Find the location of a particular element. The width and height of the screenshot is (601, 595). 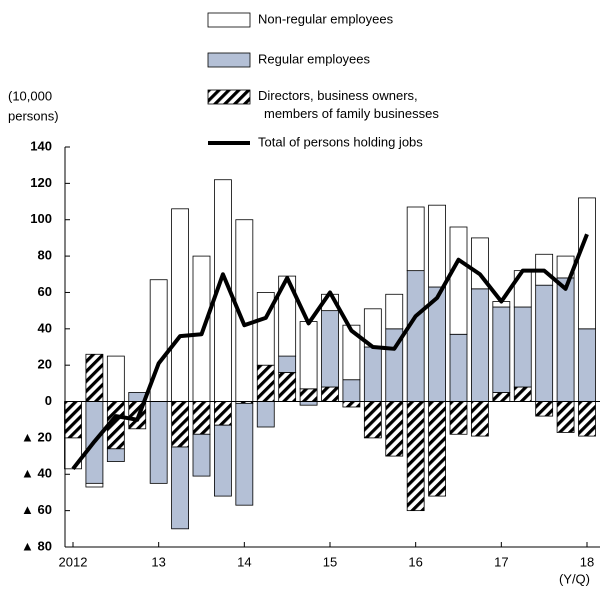

x-tick-label: 2012 is located at coordinates (73, 561).